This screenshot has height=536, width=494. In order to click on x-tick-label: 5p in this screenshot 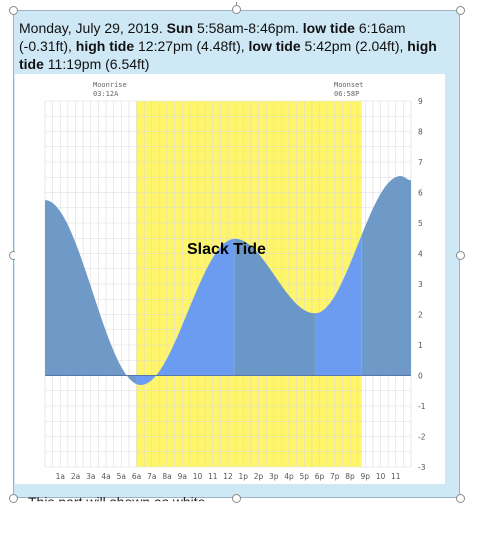, I will do `click(304, 476)`.